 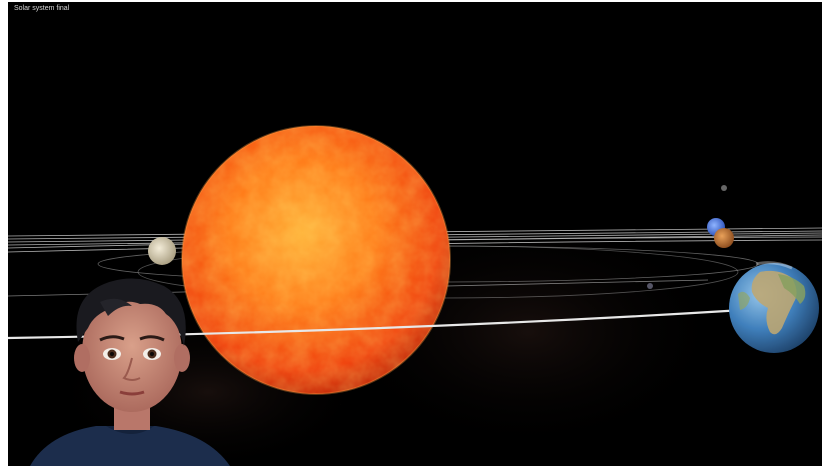 What do you see at coordinates (724, 238) in the screenshot?
I see `mars-planet` at bounding box center [724, 238].